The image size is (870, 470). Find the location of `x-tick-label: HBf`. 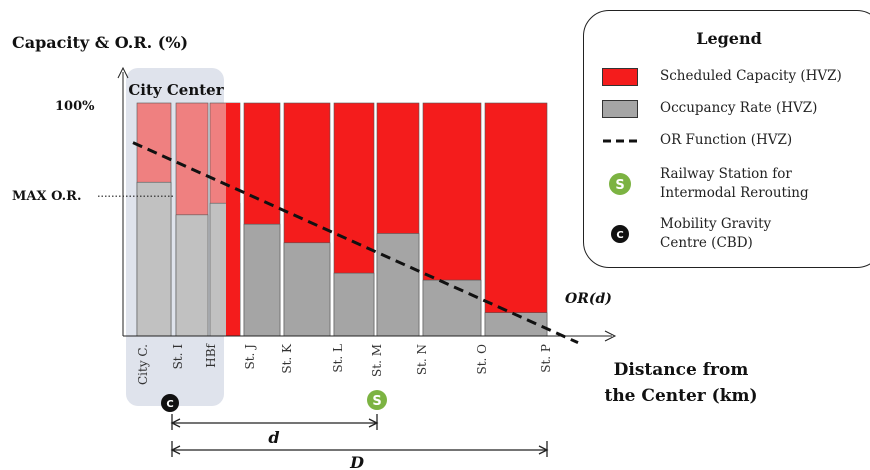

x-tick-label: HBf is located at coordinates (211, 354).